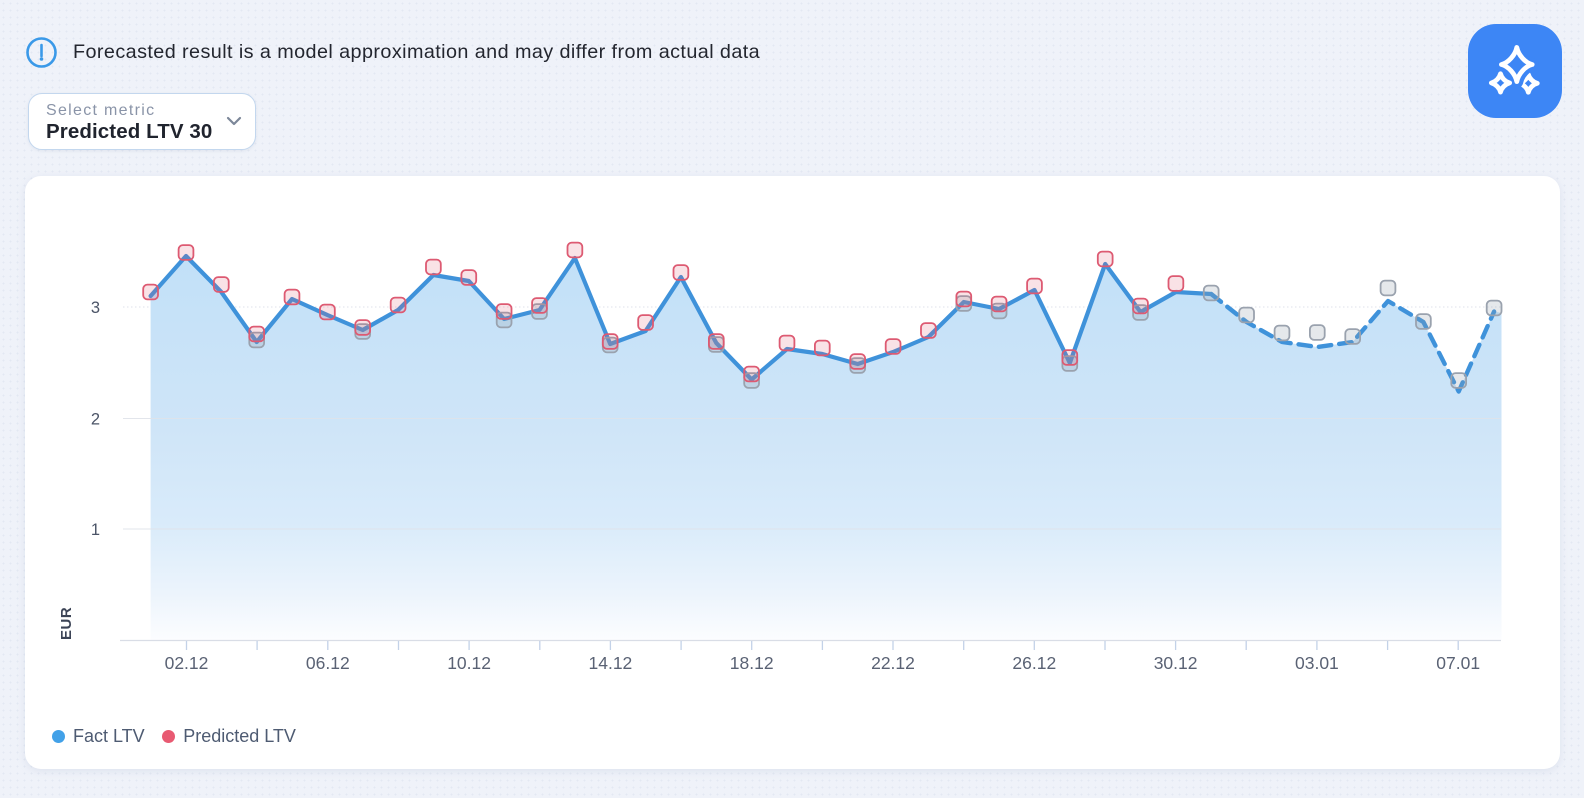 This screenshot has width=1584, height=798. Describe the element at coordinates (752, 663) in the screenshot. I see `svg-text: 18.12` at that location.